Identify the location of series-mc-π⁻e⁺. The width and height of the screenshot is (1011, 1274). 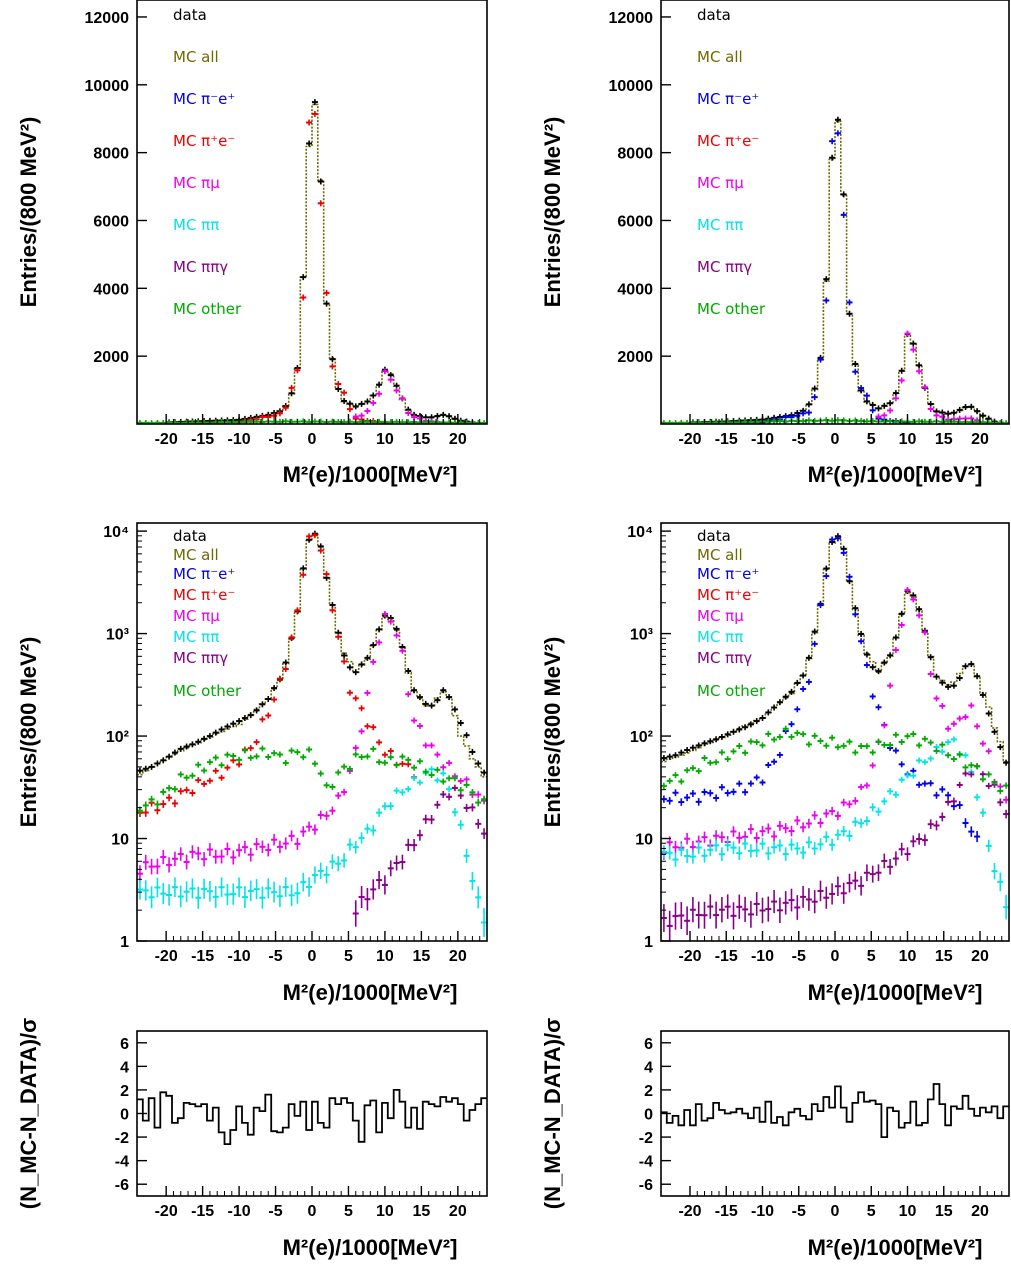
(820, 689).